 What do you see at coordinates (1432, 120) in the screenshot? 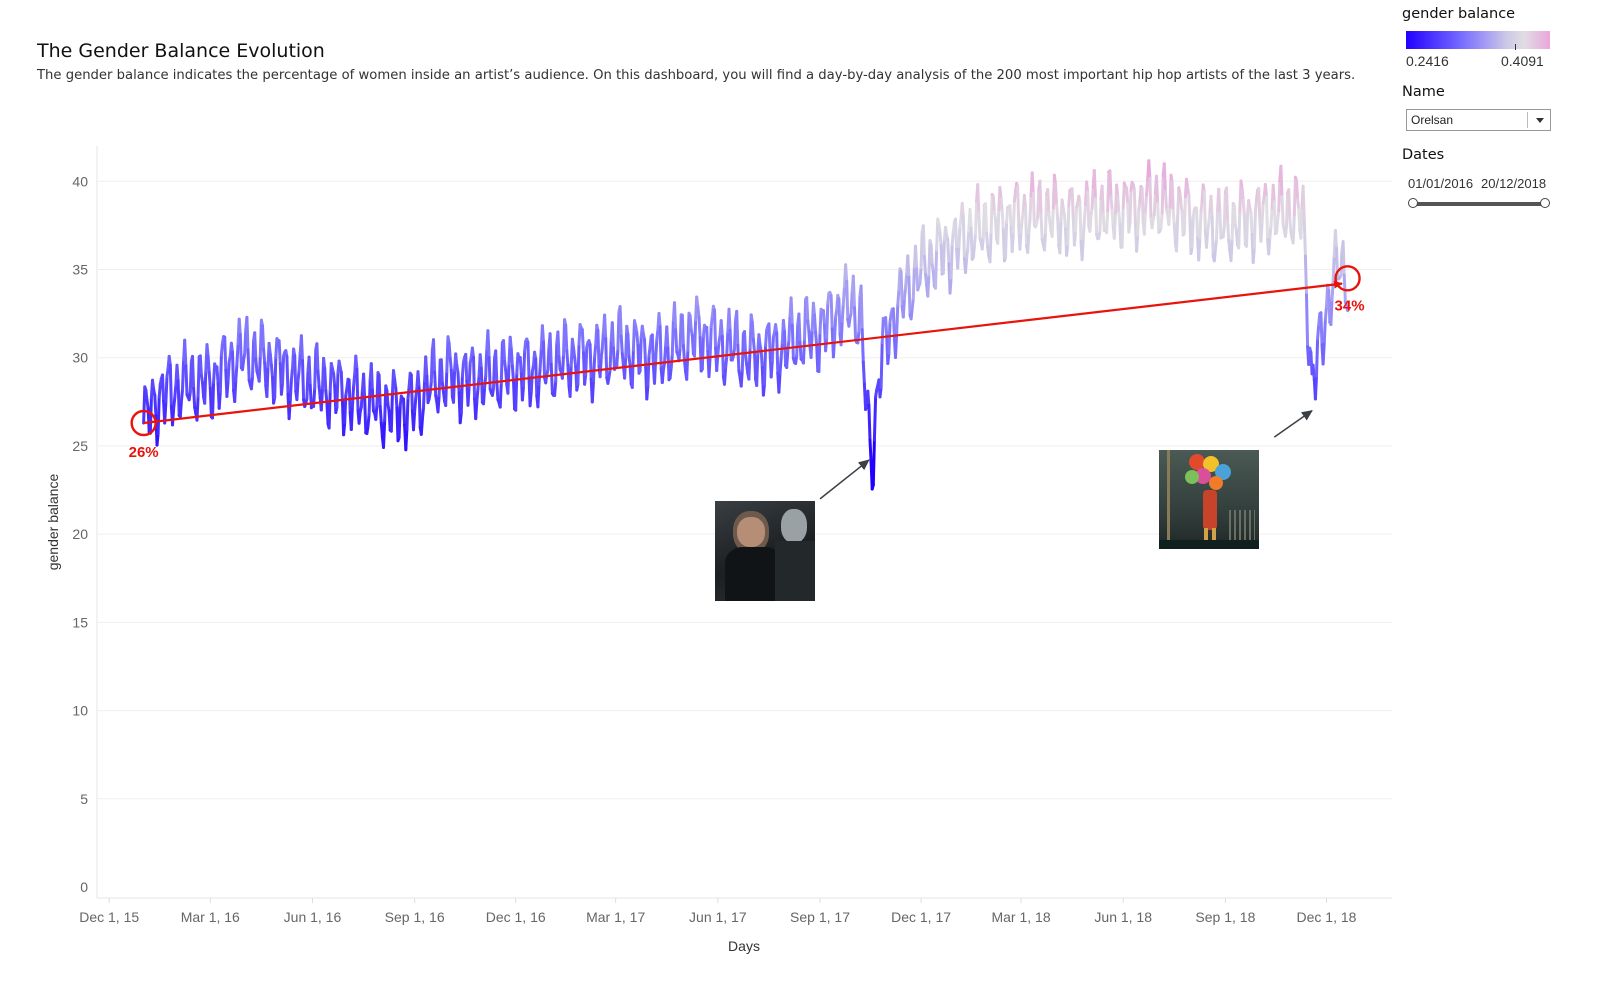
I see `name-dropdown-value: Orelsan` at bounding box center [1432, 120].